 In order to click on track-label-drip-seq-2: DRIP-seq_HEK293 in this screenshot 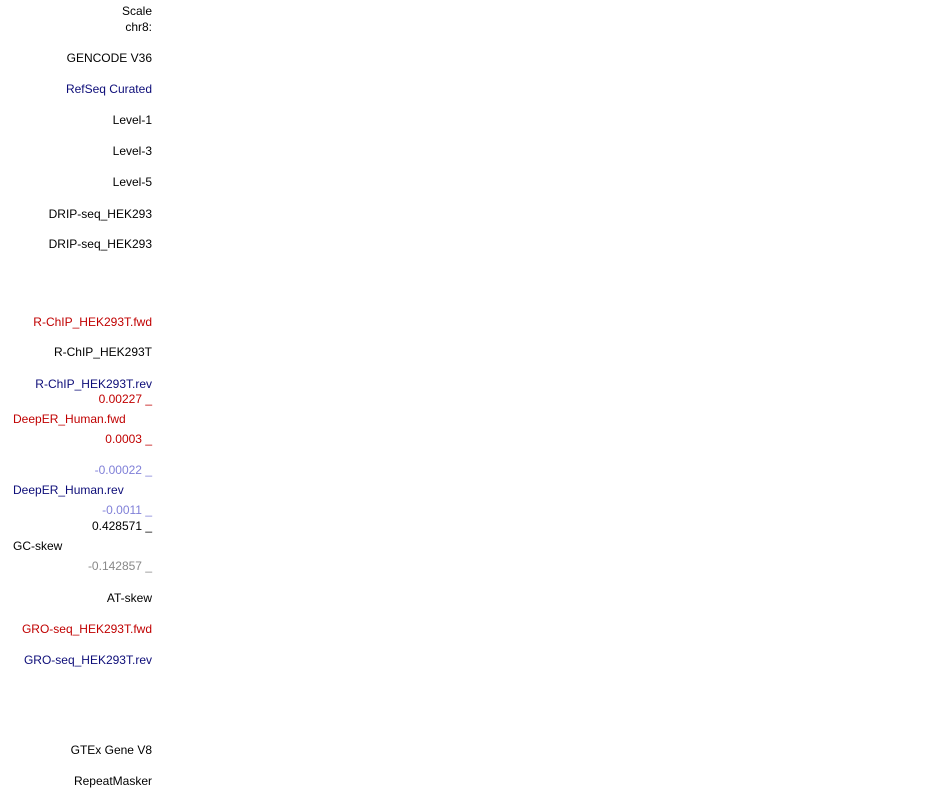, I will do `click(100, 244)`.